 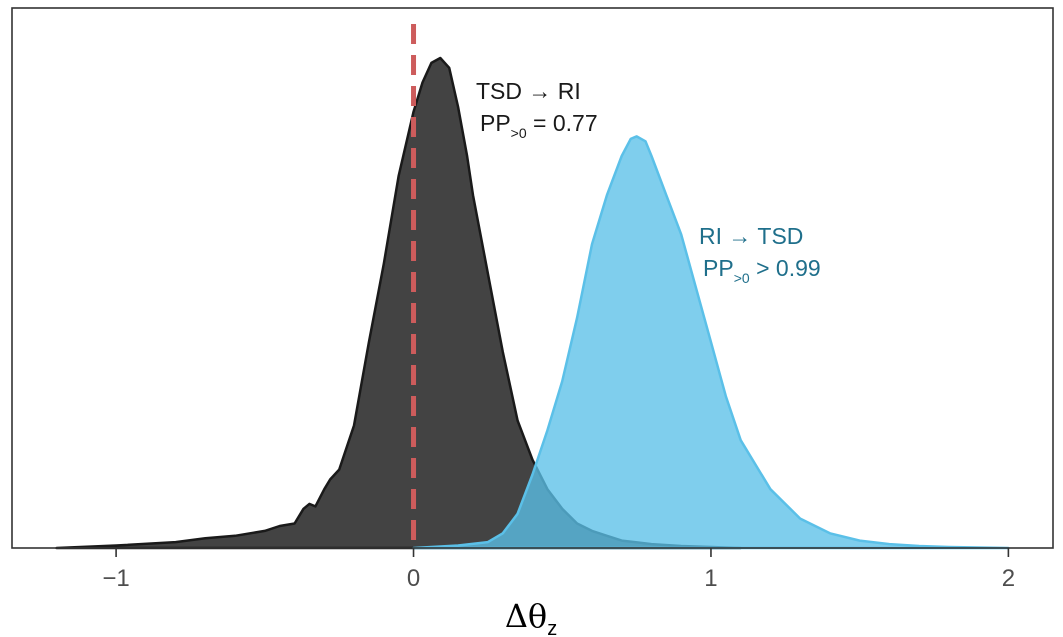 What do you see at coordinates (742, 278) in the screenshot?
I see `ri-to-tsd-pp-subscript: >0` at bounding box center [742, 278].